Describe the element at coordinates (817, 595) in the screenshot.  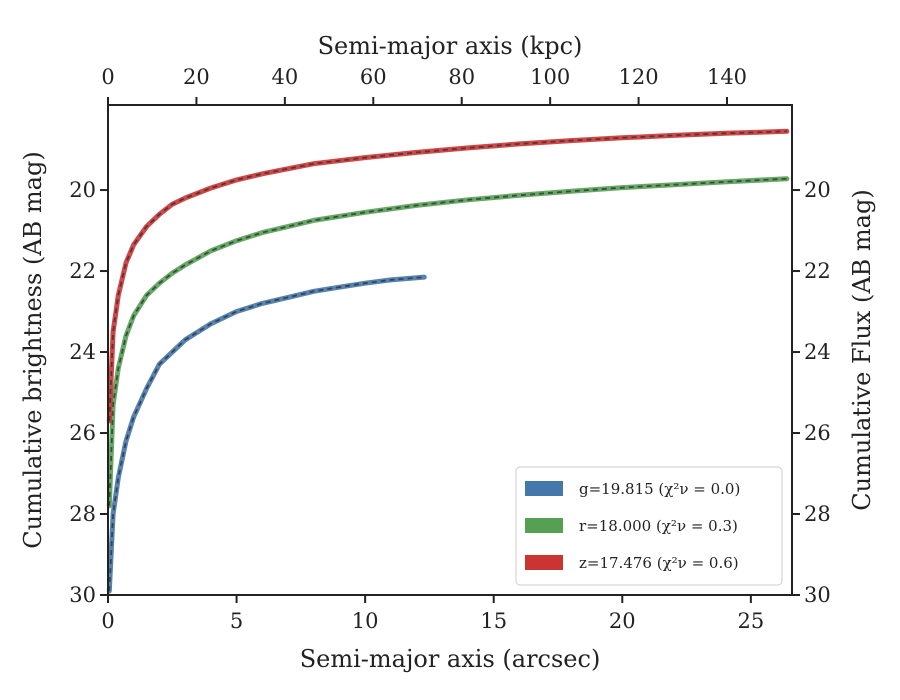
I see `right-y-tick-label: 30` at that location.